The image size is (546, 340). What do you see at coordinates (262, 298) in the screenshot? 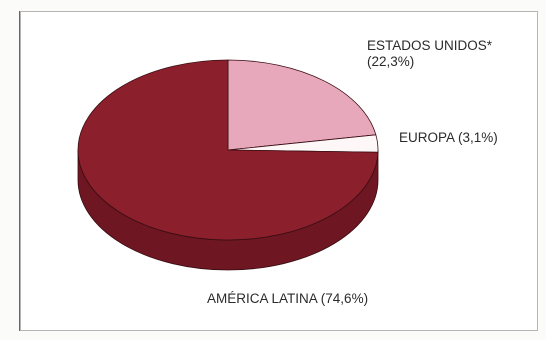
I see `label-america-latina-name: AMÉRICA LATINA` at bounding box center [262, 298].